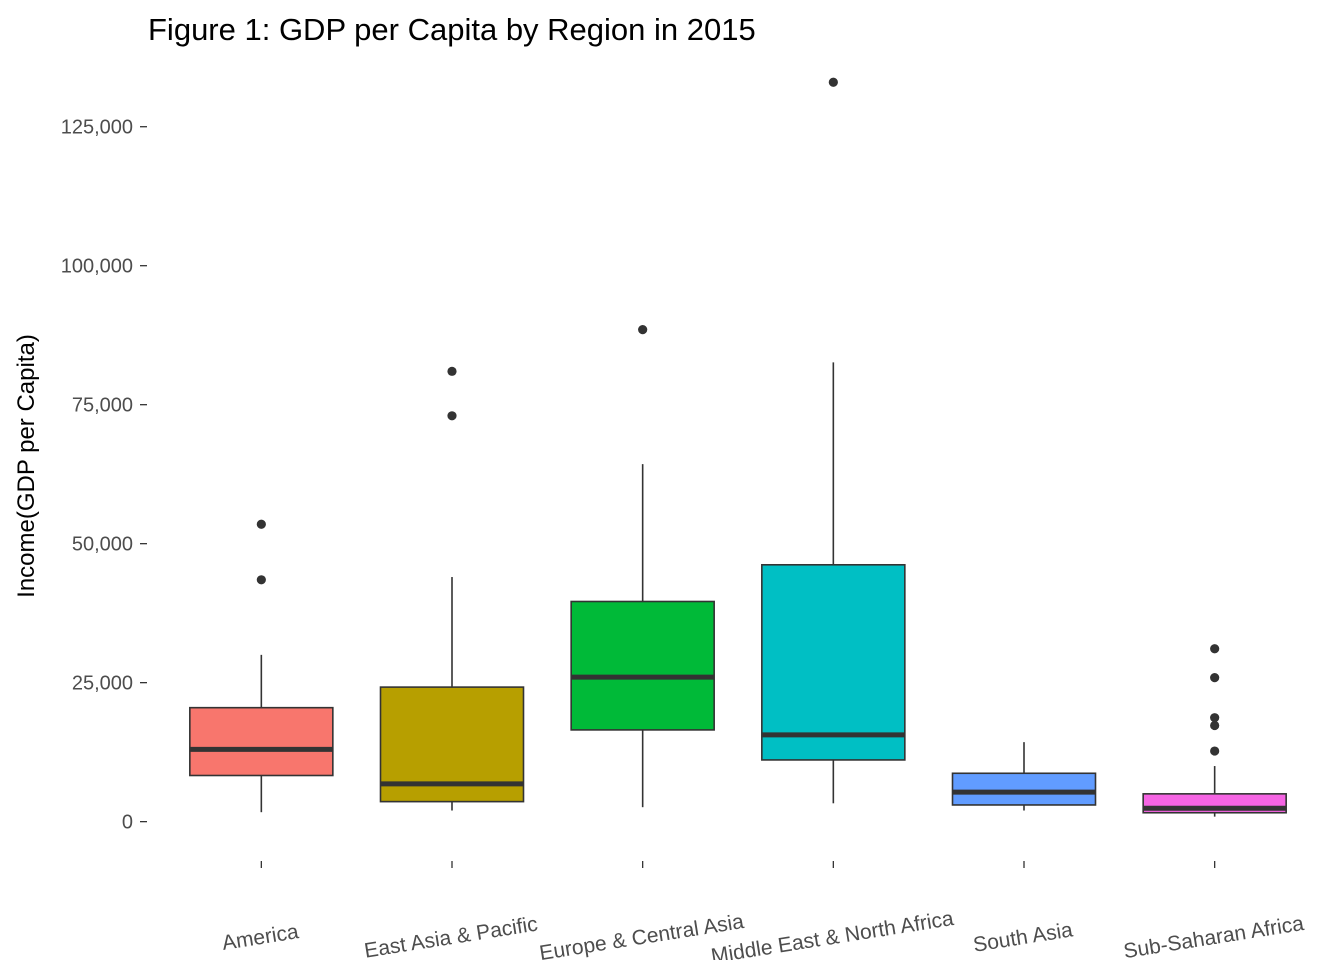 This screenshot has width=1344, height=960. I want to click on y-tick-label: 50,000, so click(102, 545).